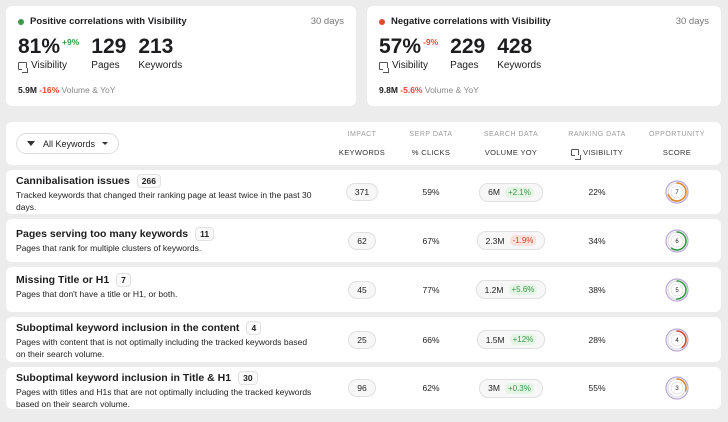 This screenshot has height=422, width=728. What do you see at coordinates (597, 388) in the screenshot?
I see `visibility-value: 55%` at bounding box center [597, 388].